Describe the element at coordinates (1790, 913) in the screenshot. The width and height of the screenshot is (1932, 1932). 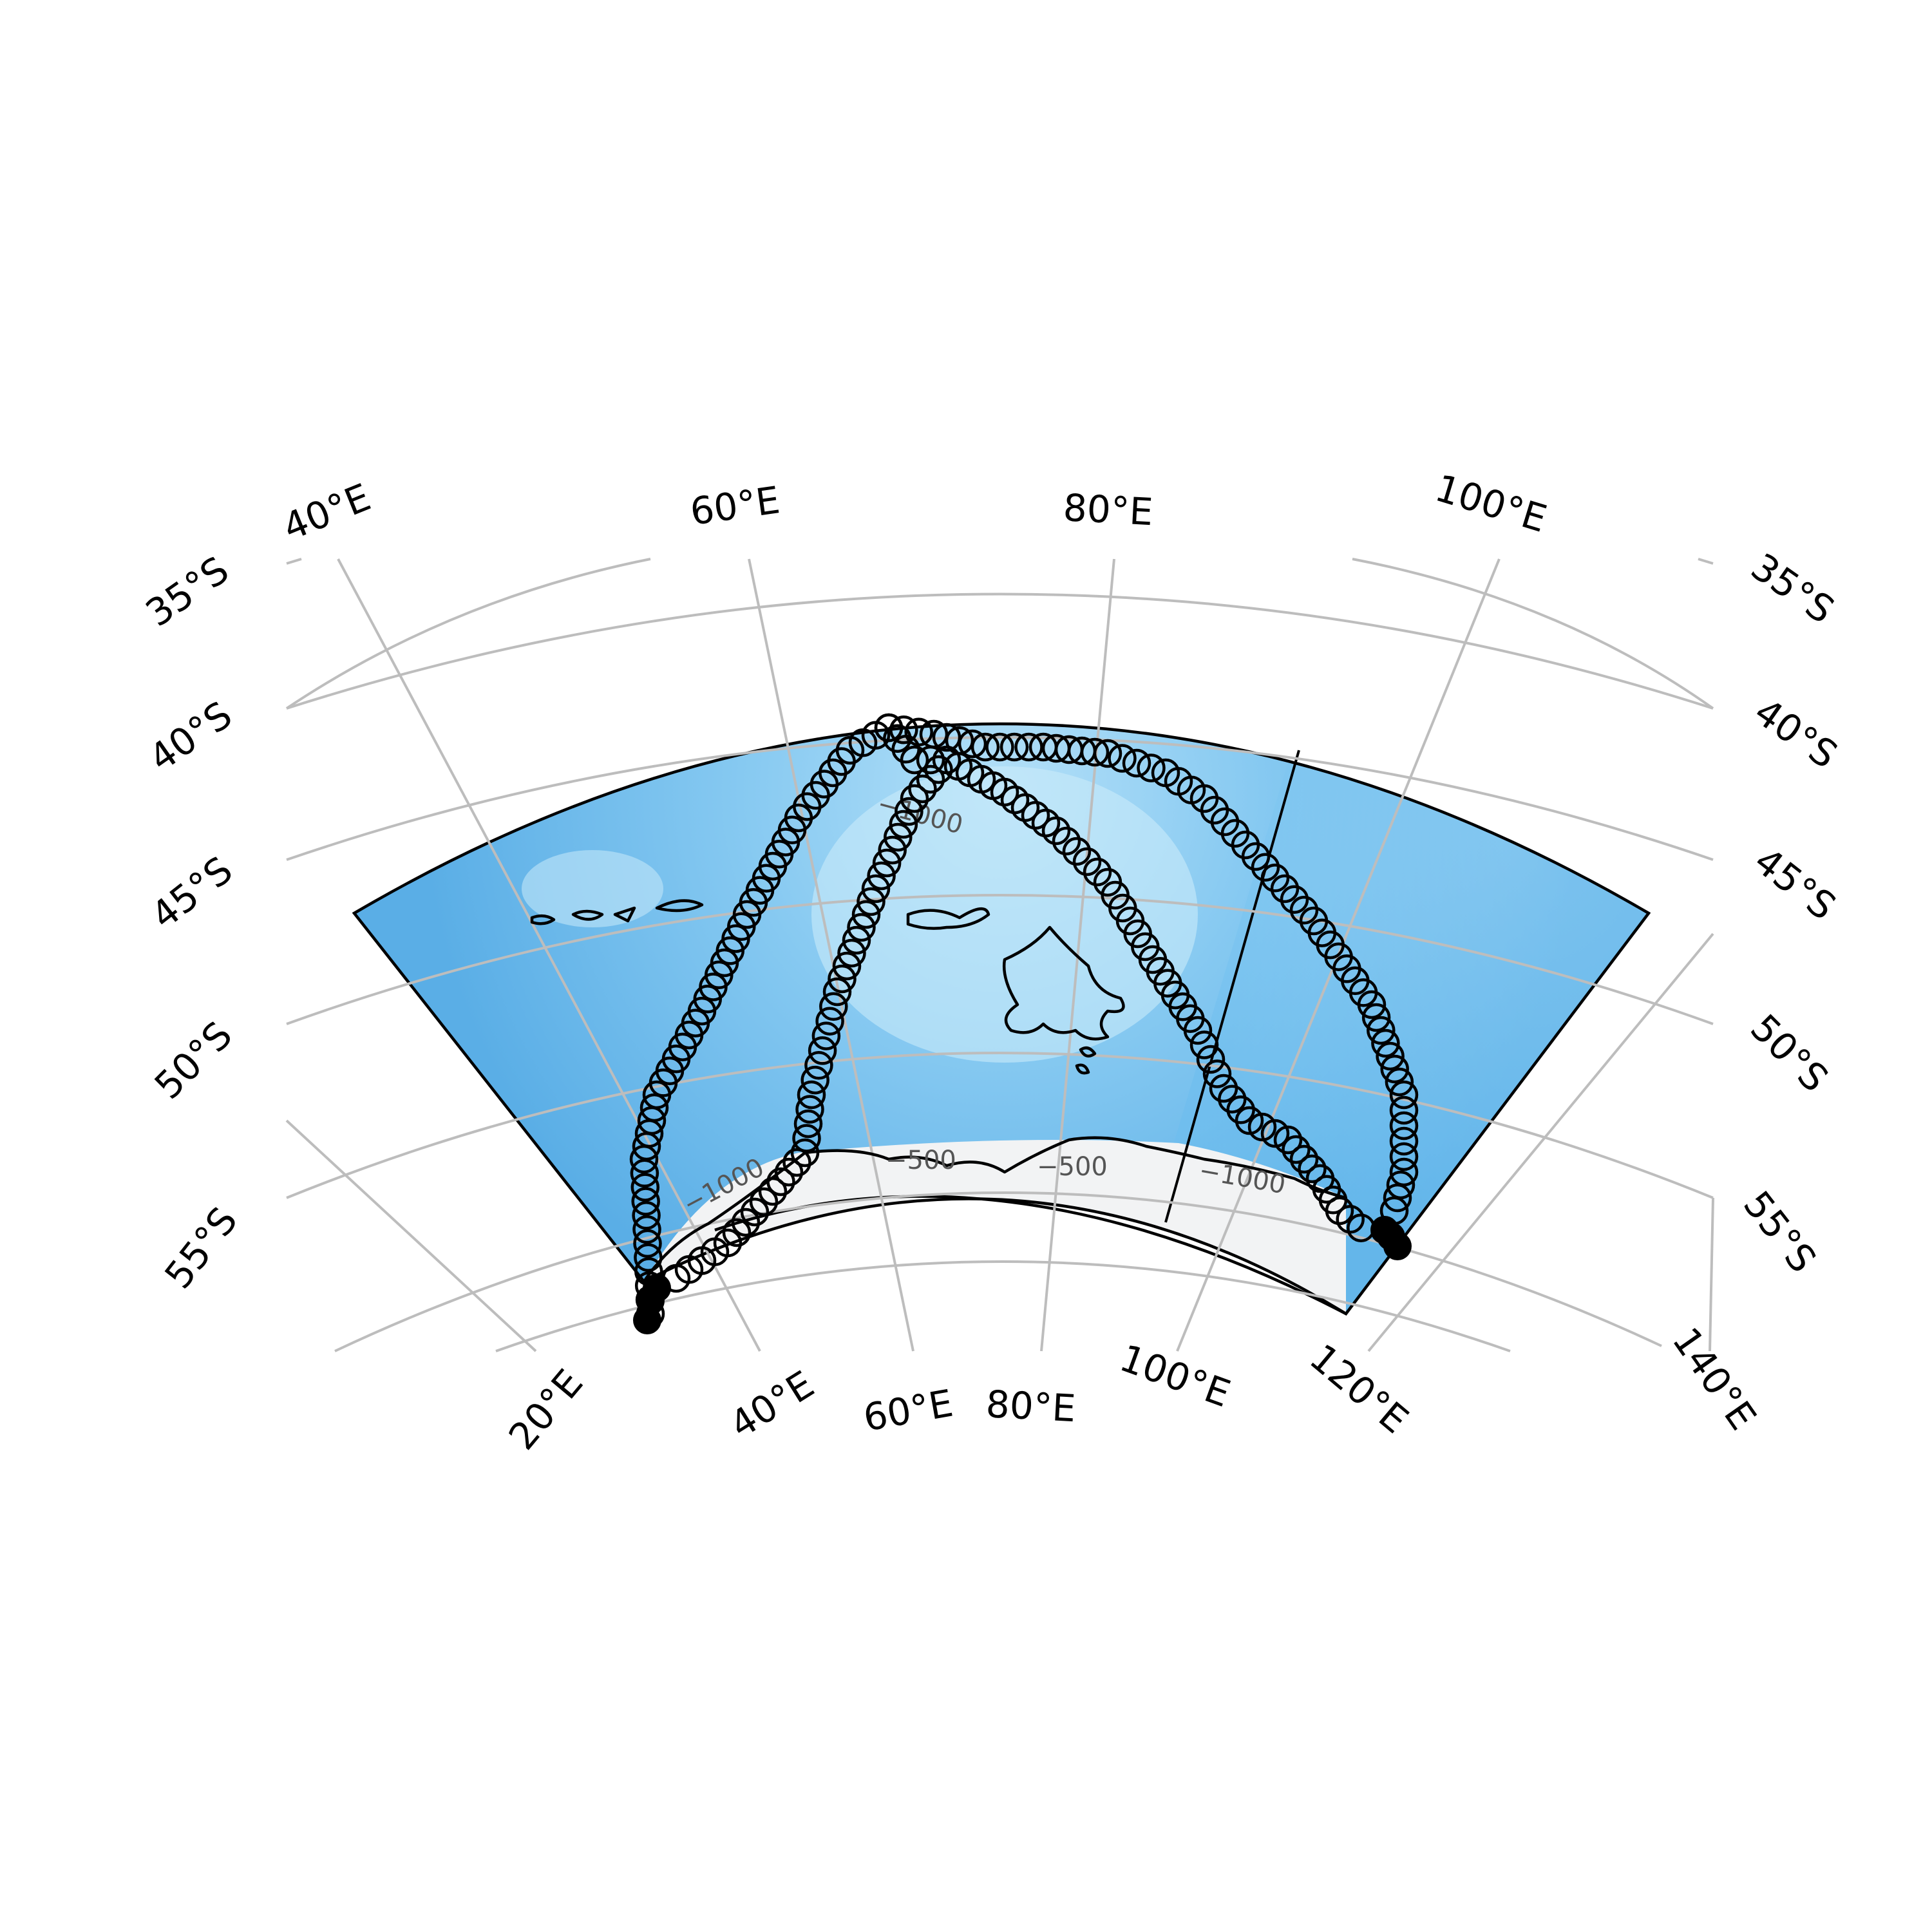
I see `parallel-labels-right: 35°S 40°S 45°S 50°S 55°S` at that location.